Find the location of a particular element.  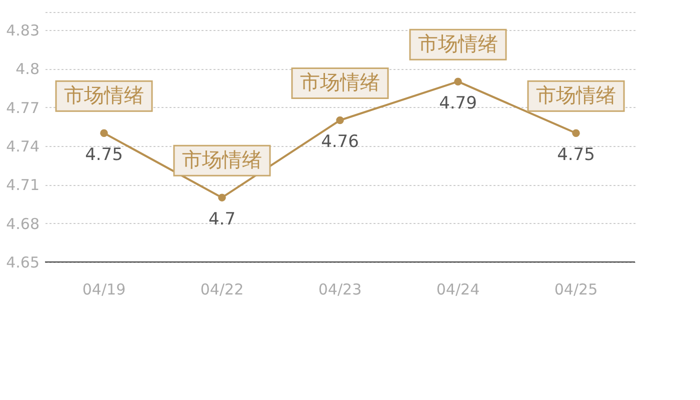

data-label: 4.7 is located at coordinates (222, 220).